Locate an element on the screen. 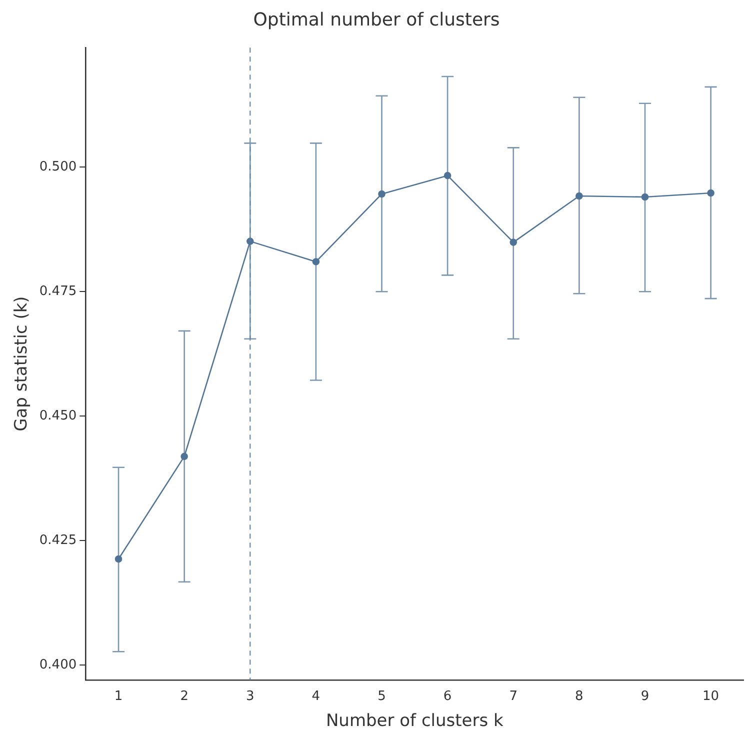 The height and width of the screenshot is (744, 749). y-axis-title: Gap statistic (k) is located at coordinates (22, 364).